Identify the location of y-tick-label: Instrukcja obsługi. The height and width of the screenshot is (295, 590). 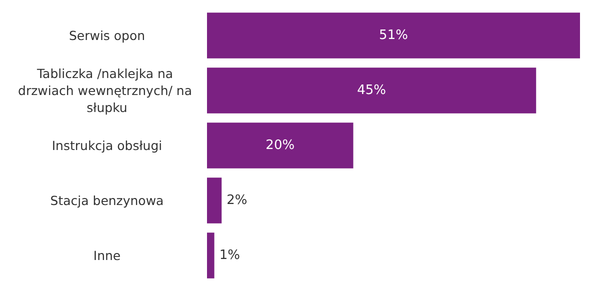
(107, 145).